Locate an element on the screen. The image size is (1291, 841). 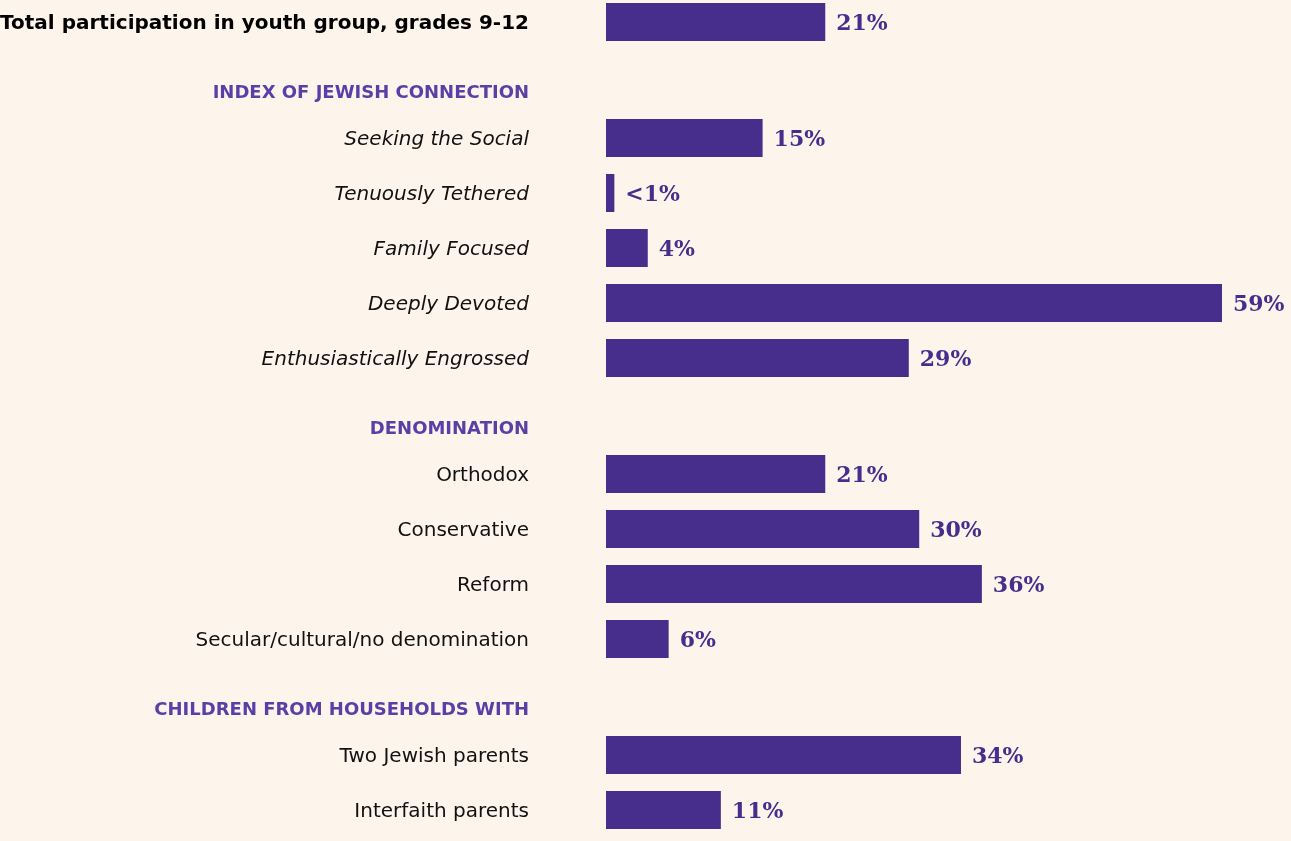
y-tick-label: Orthodox is located at coordinates (483, 474).